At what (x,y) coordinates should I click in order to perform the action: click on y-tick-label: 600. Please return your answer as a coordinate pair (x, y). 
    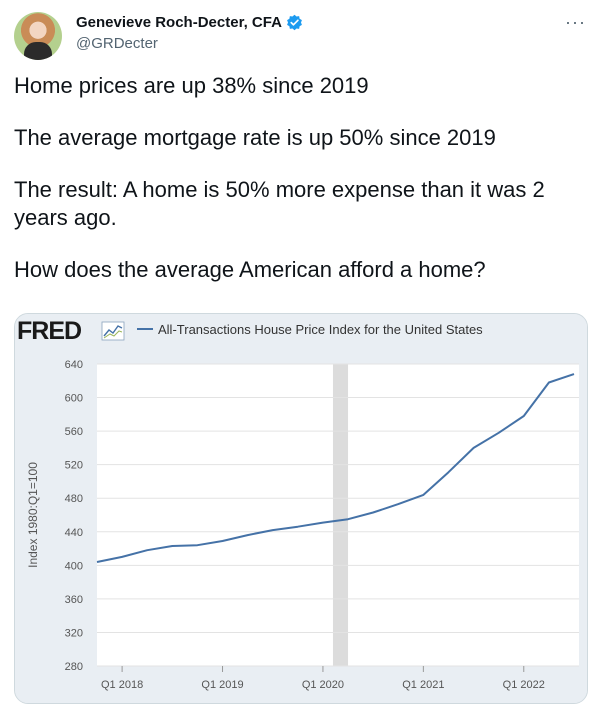
    Looking at the image, I should click on (74, 399).